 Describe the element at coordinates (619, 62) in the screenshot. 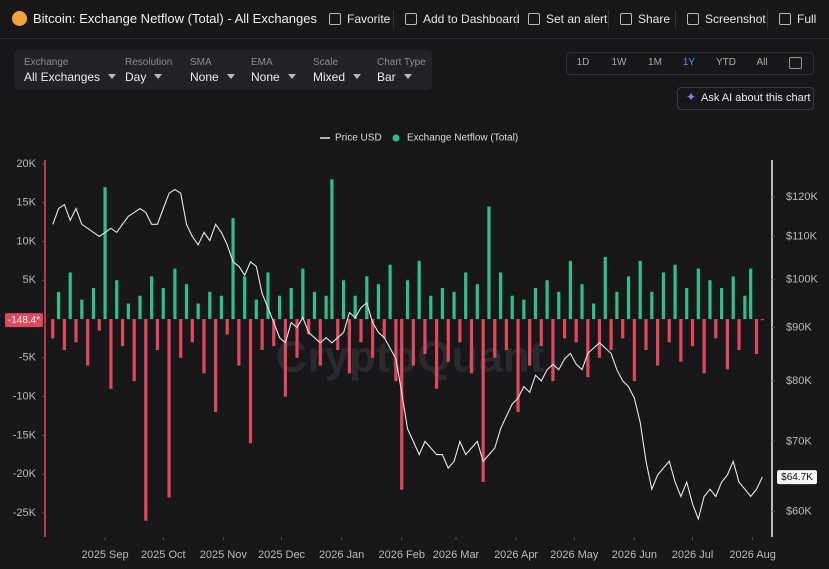

I see `range-button: 1W` at that location.